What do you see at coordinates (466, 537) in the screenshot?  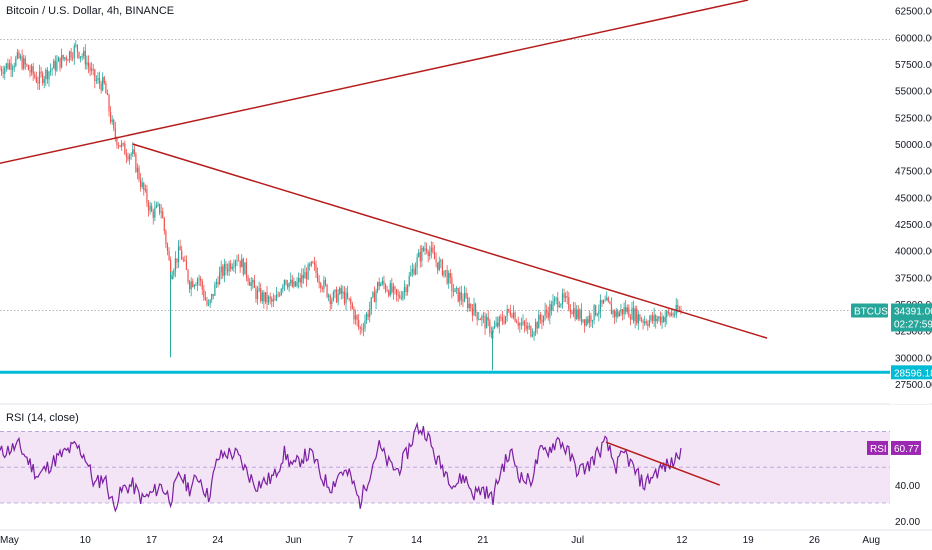 I see `time-axis: May 10 17 24 Jun 7 14 21 Jul 12 19 26 Aug` at bounding box center [466, 537].